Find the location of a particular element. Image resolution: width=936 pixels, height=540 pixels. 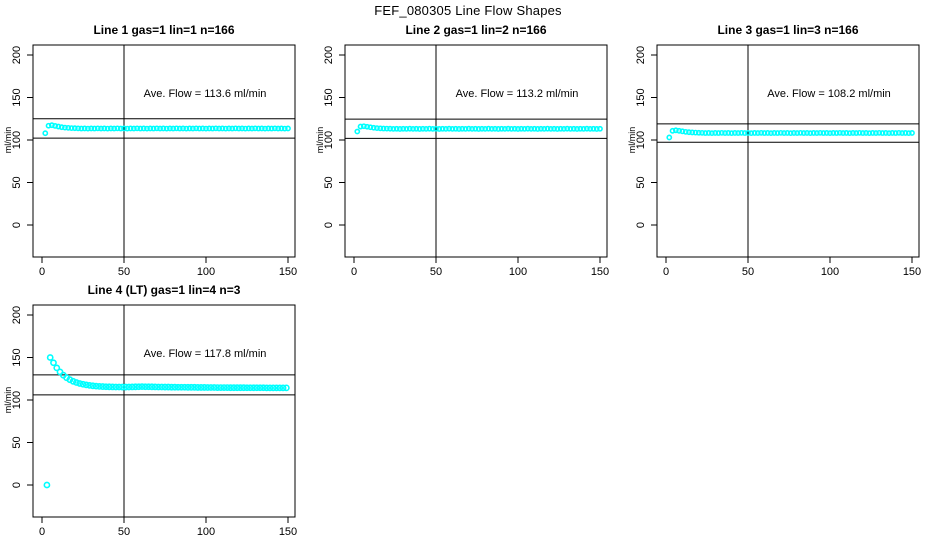

plot-area-line-1: 0 50 100 150 200 ml/min 0 50 100 150 is located at coordinates (150, 161).